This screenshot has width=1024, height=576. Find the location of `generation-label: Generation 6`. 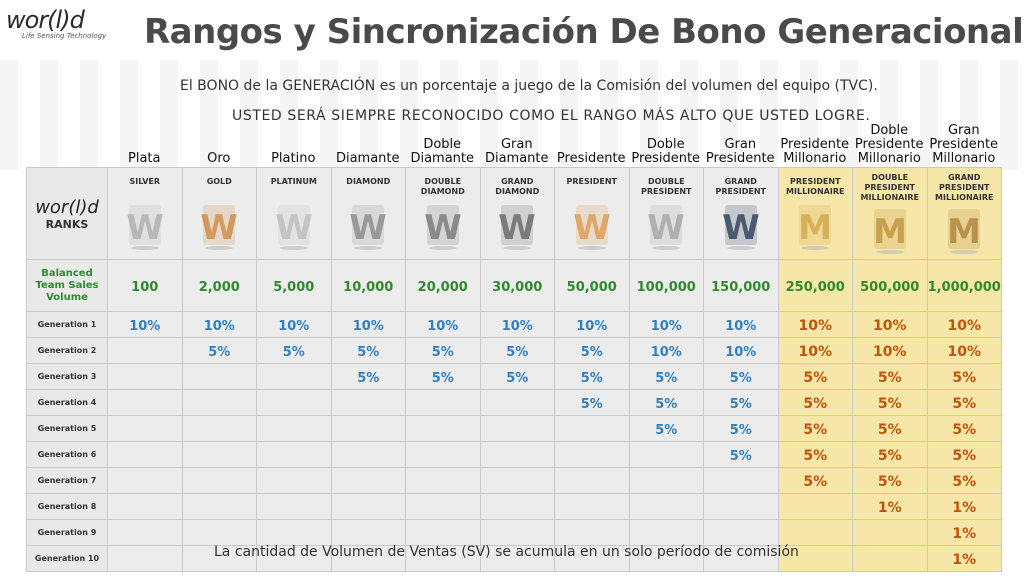

generation-label: Generation 6 is located at coordinates (67, 454).